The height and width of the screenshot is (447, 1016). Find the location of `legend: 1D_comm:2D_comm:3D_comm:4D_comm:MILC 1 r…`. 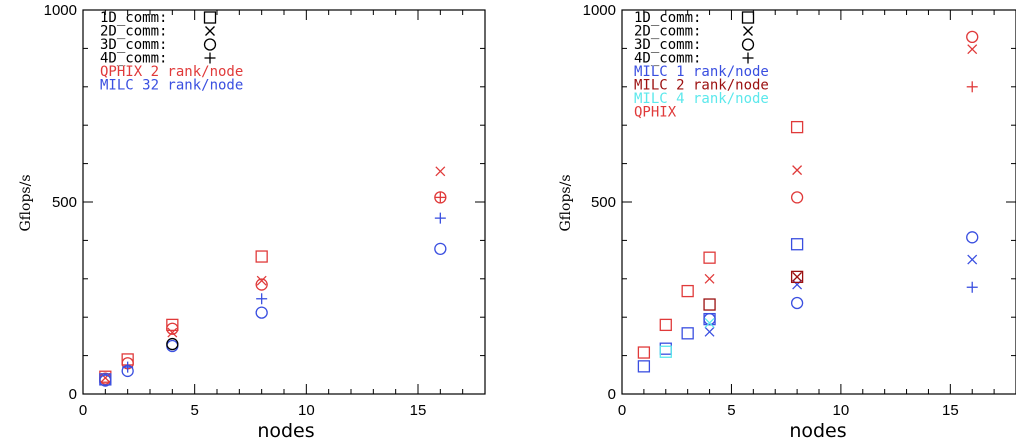

legend: 1D_comm:2D_comm:3D_comm:4D_comm:MILC 1 r… is located at coordinates (701, 65).